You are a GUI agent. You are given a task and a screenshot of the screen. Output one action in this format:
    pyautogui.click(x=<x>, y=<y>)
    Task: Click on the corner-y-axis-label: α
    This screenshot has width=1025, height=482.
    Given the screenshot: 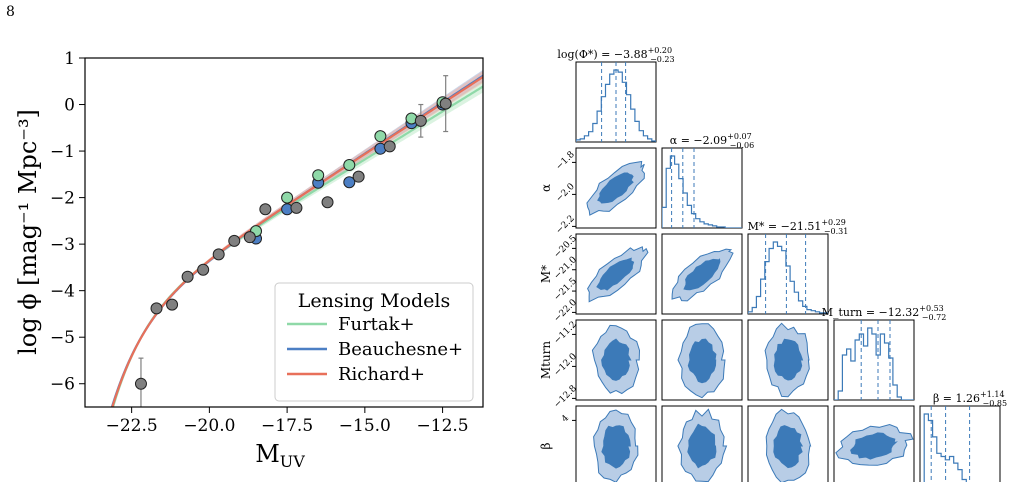 What is the action you would take?
    pyautogui.click(x=546, y=188)
    